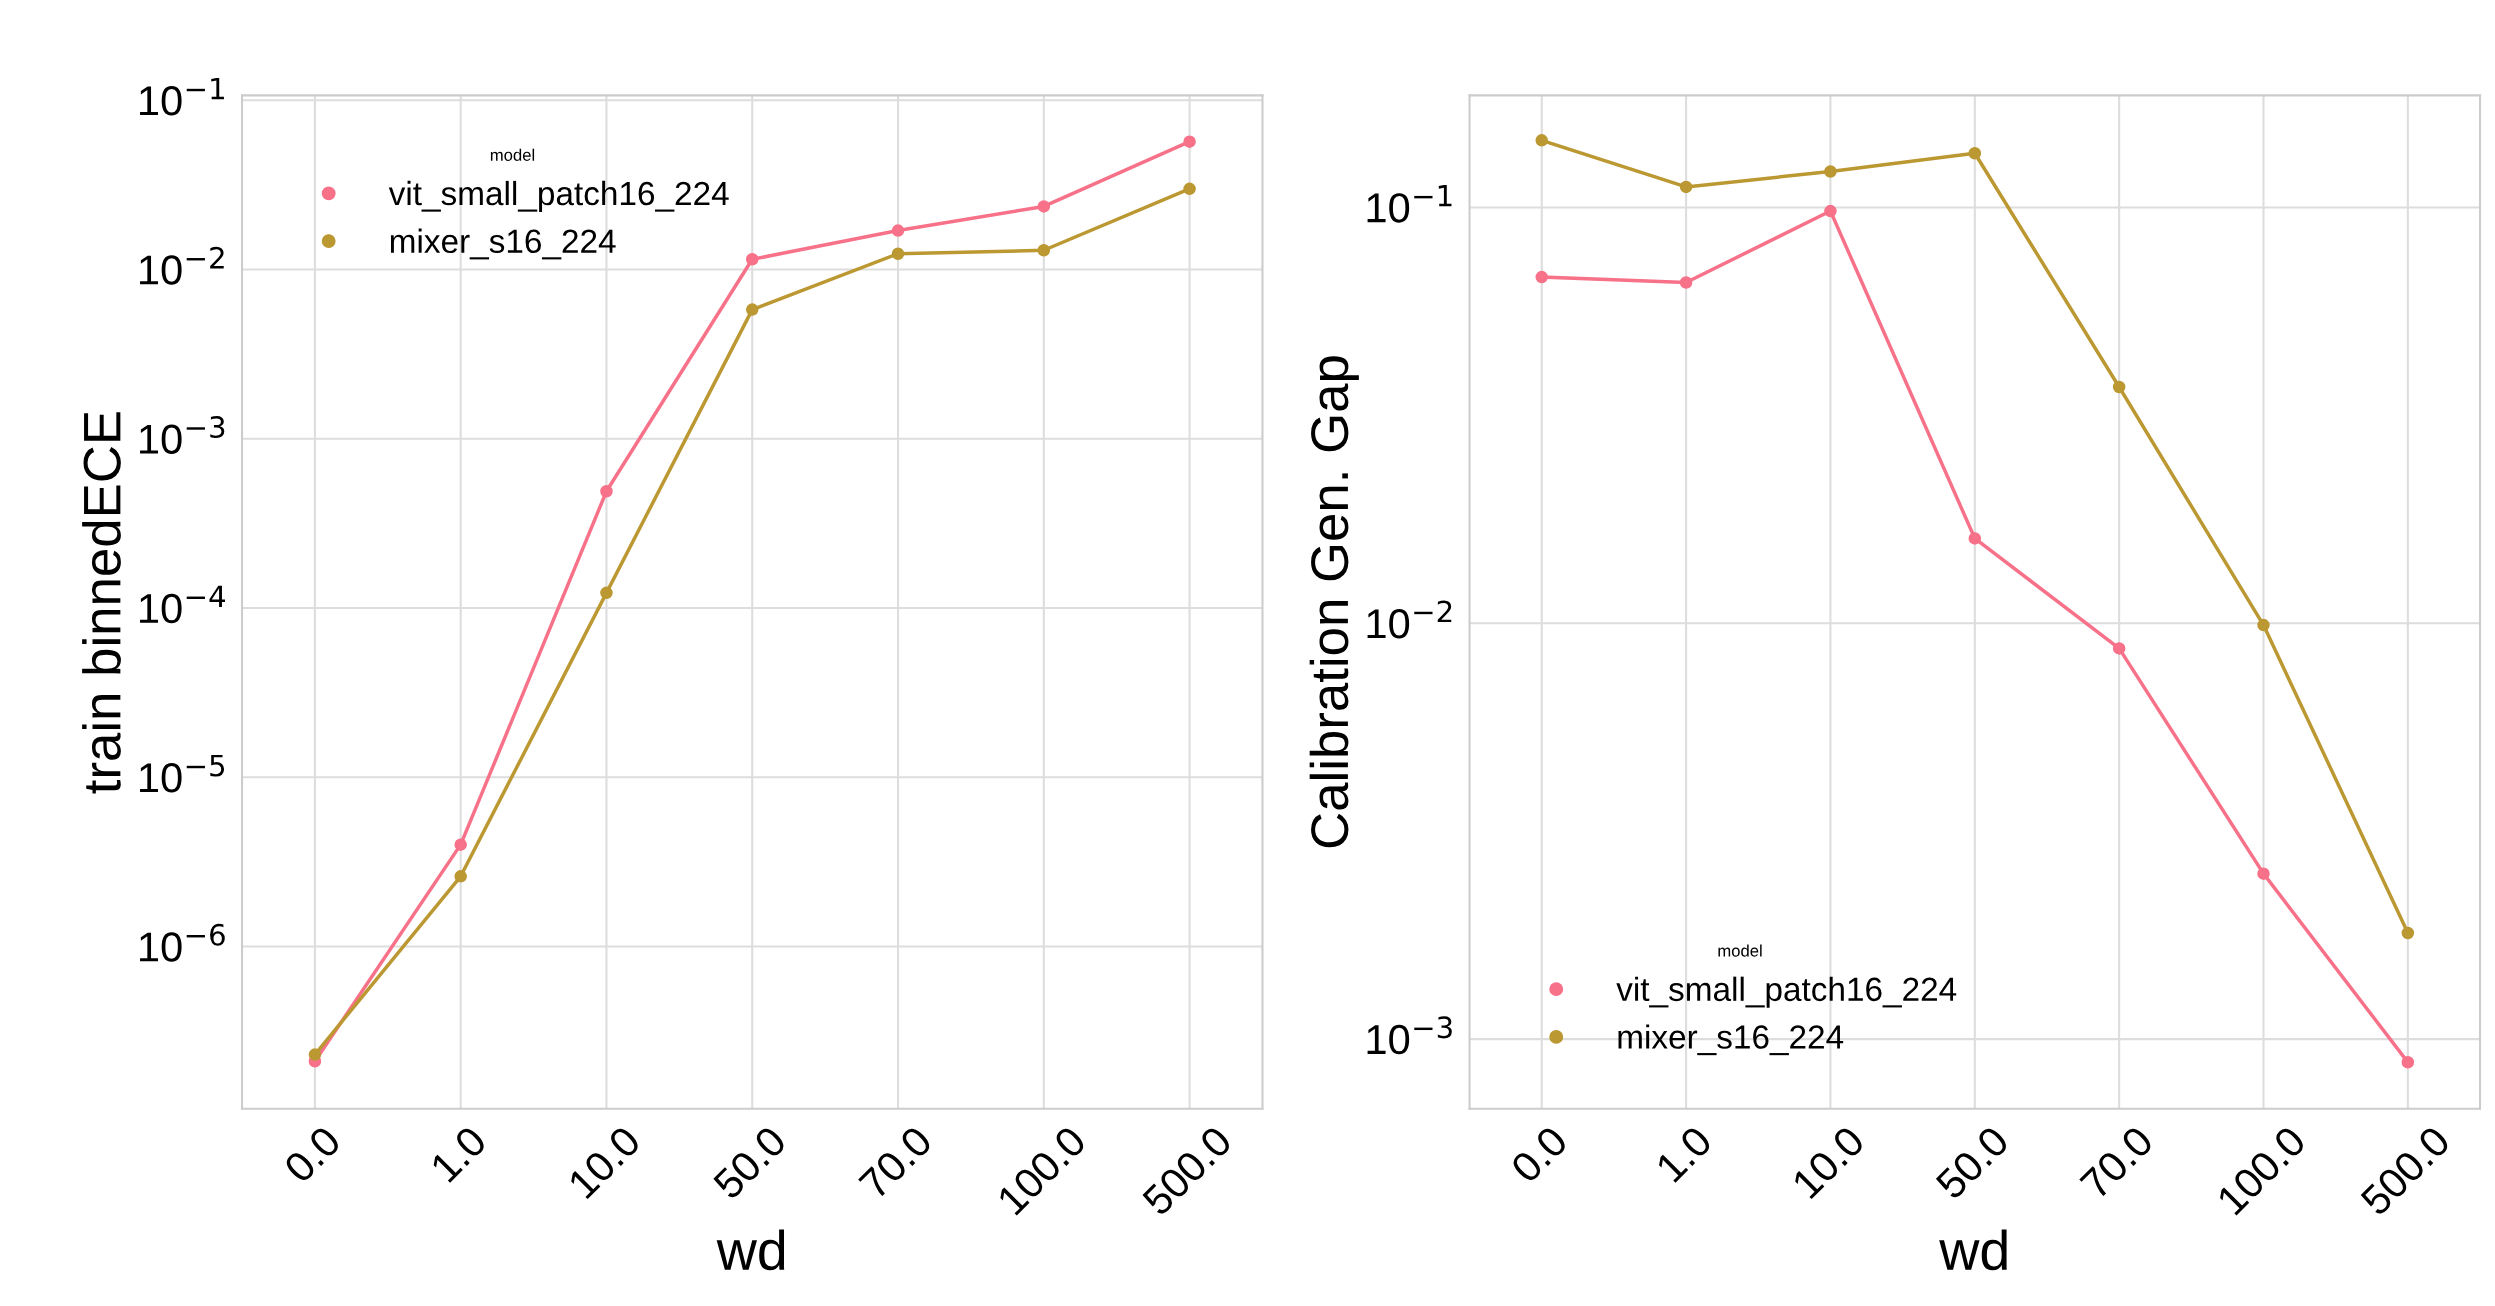 This screenshot has width=2495, height=1306. What do you see at coordinates (182, 604) in the screenshot?
I see `y-tick-label: 10$^{−4}$` at bounding box center [182, 604].